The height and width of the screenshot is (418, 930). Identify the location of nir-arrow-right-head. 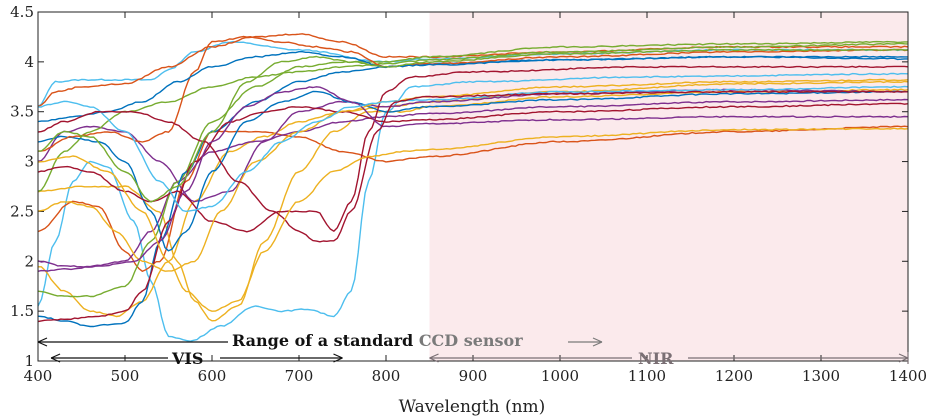
(903, 358).